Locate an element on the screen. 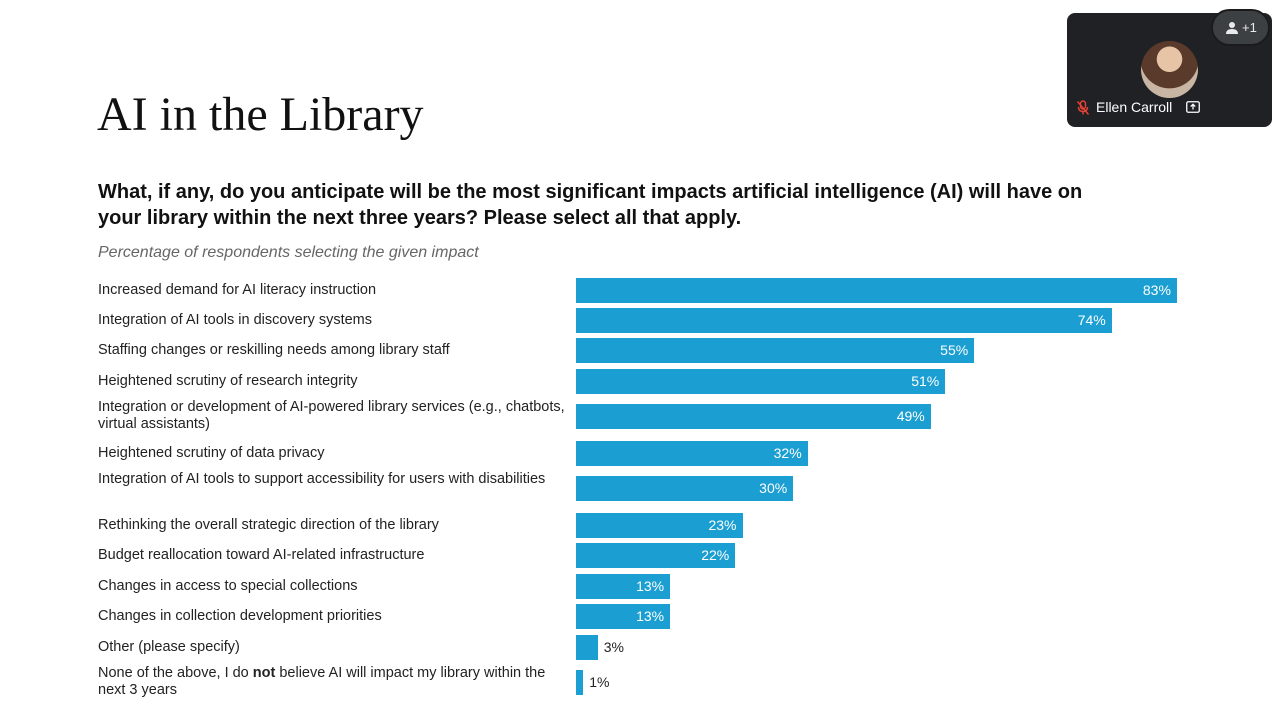  value-label: 55% is located at coordinates (954, 350).